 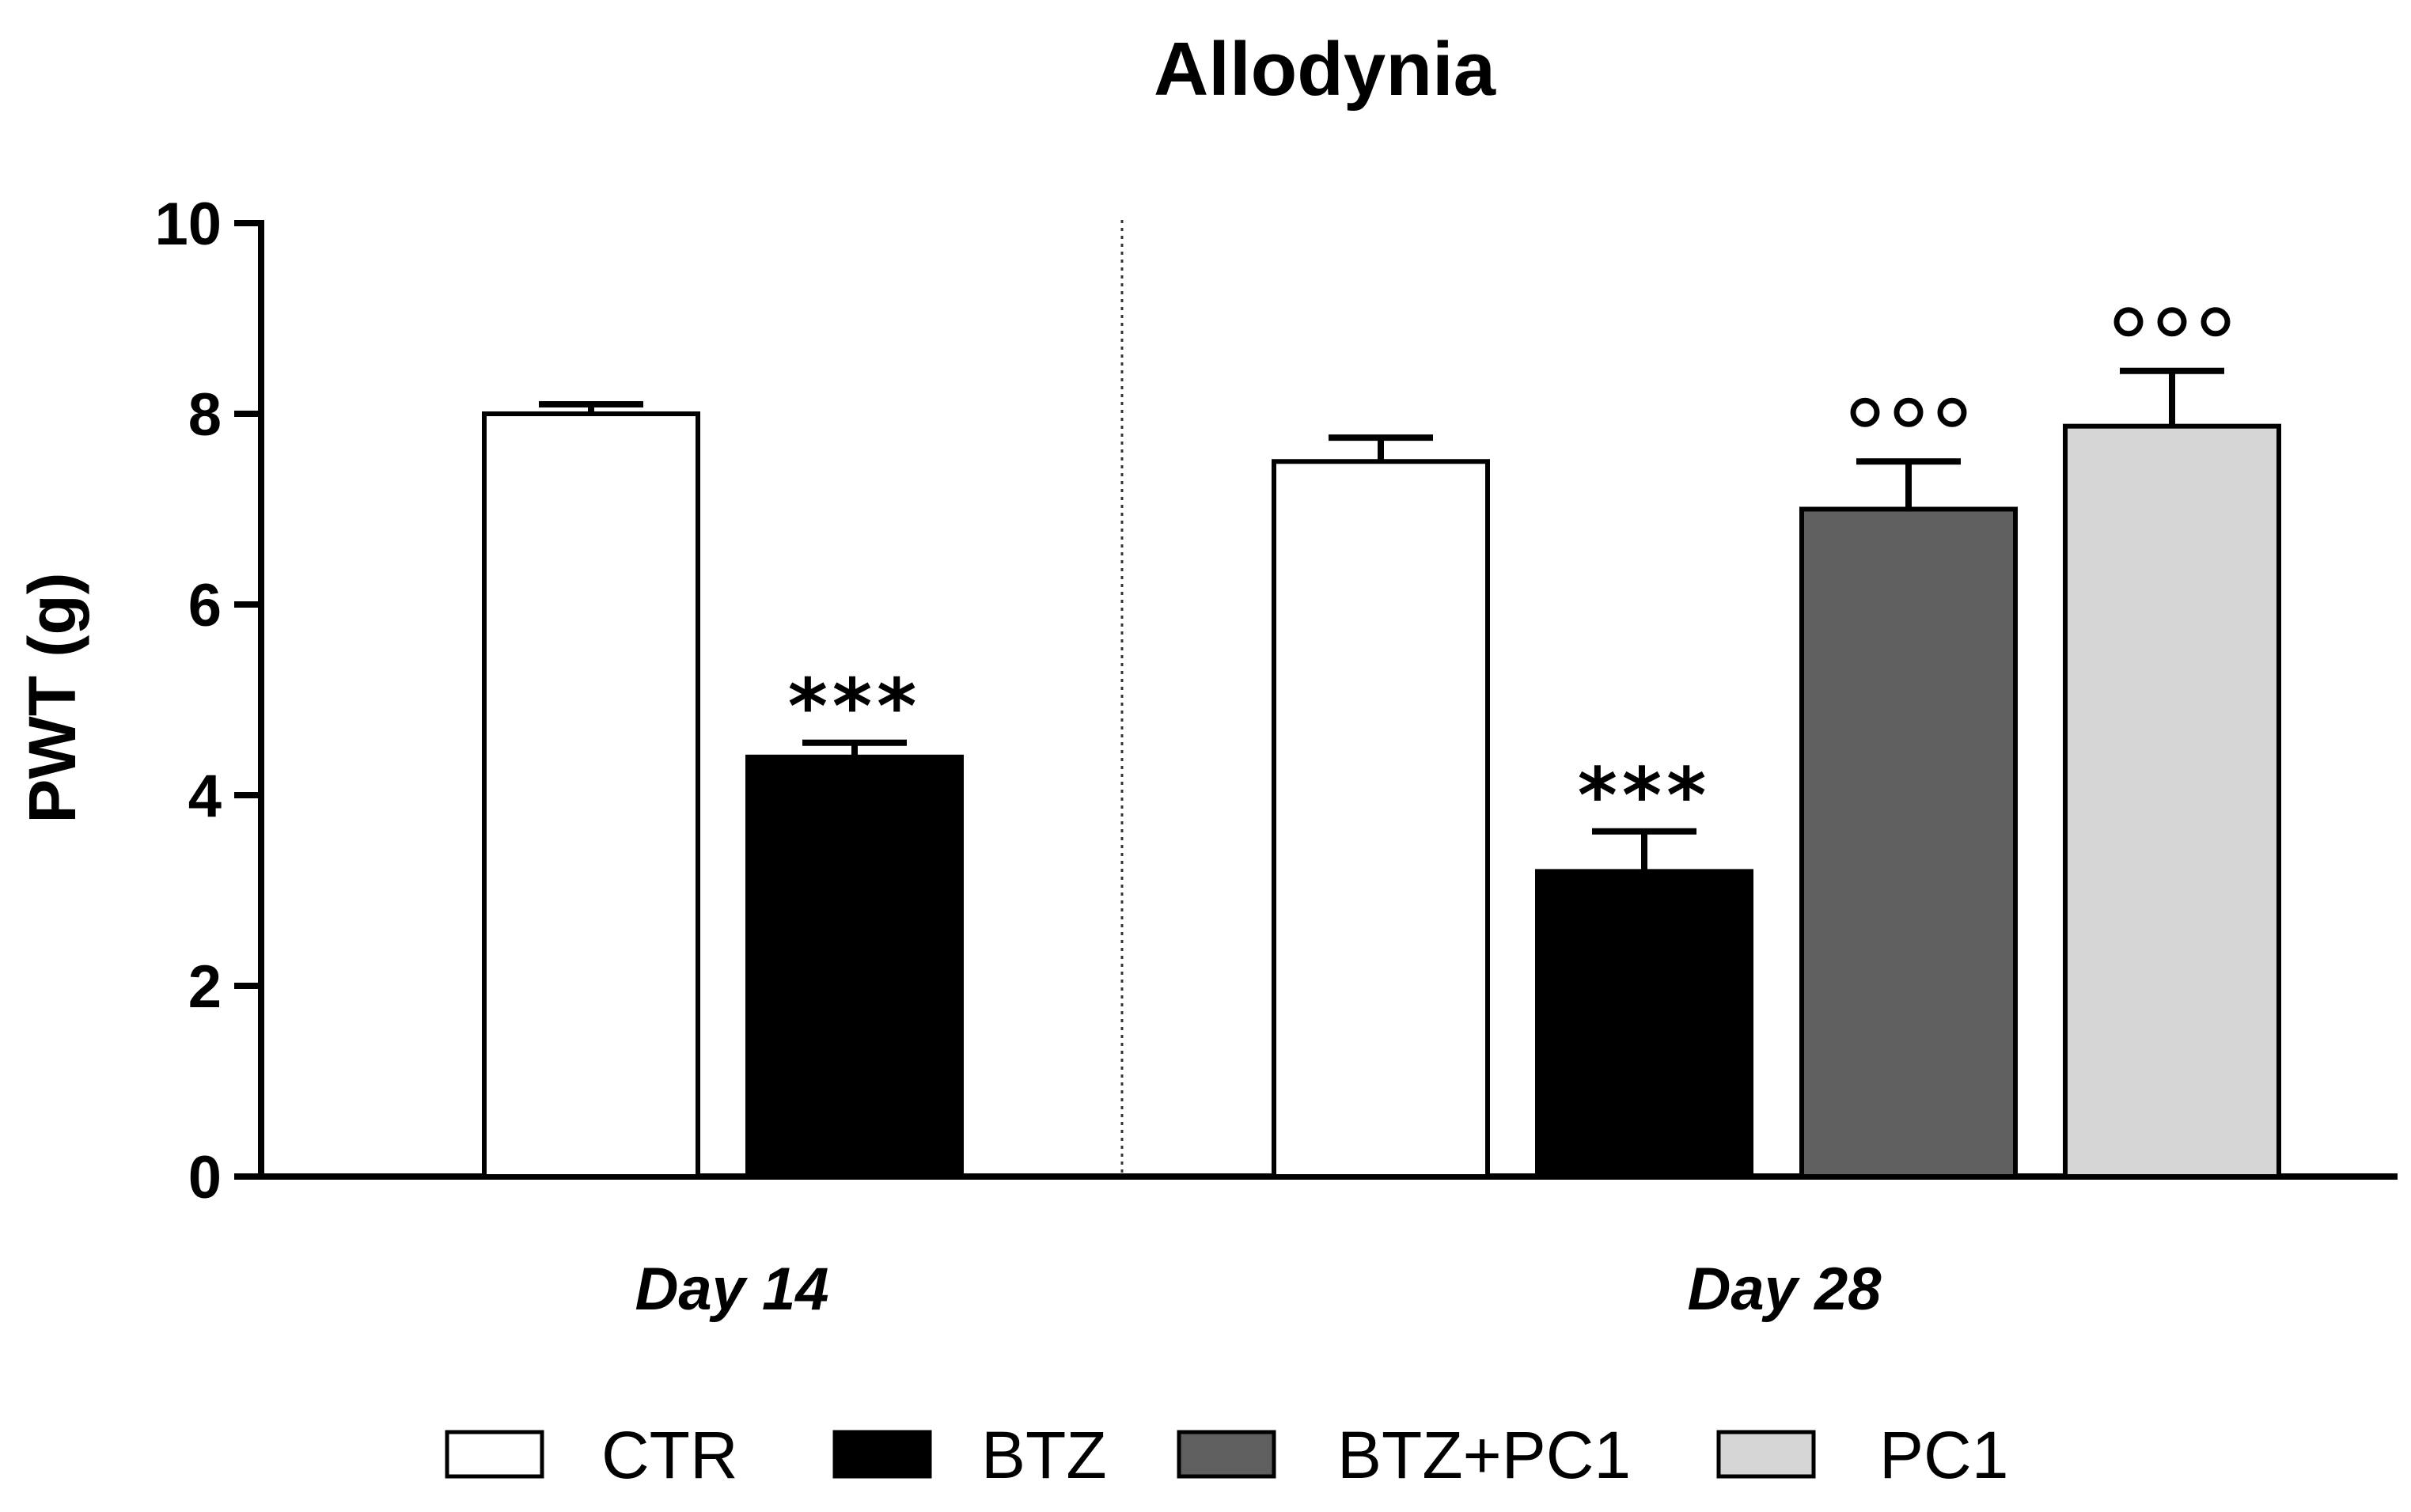 I want to click on y-tick-label: 10, so click(x=188, y=224).